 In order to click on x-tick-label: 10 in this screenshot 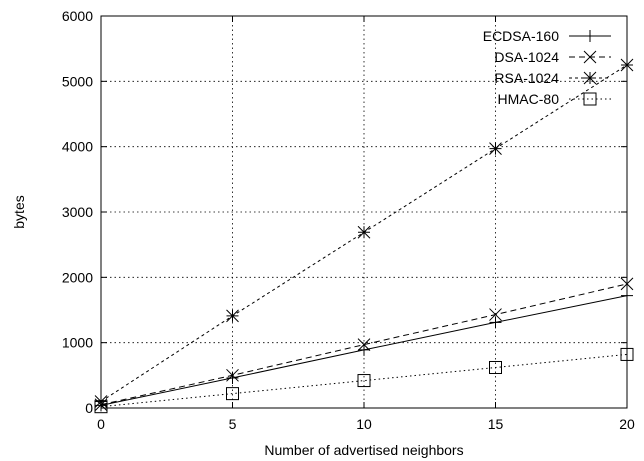, I will do `click(364, 424)`.